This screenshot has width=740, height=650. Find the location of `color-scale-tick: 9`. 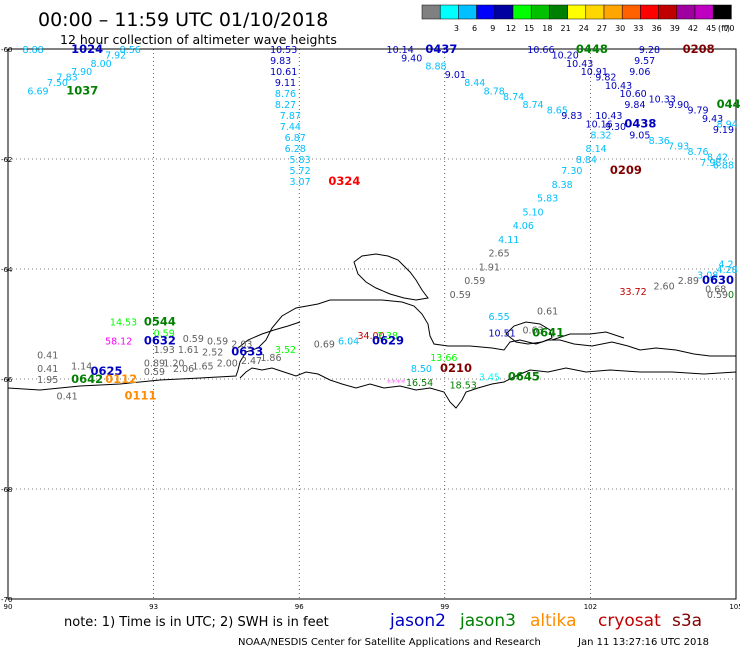

color-scale-tick: 9 is located at coordinates (492, 28).